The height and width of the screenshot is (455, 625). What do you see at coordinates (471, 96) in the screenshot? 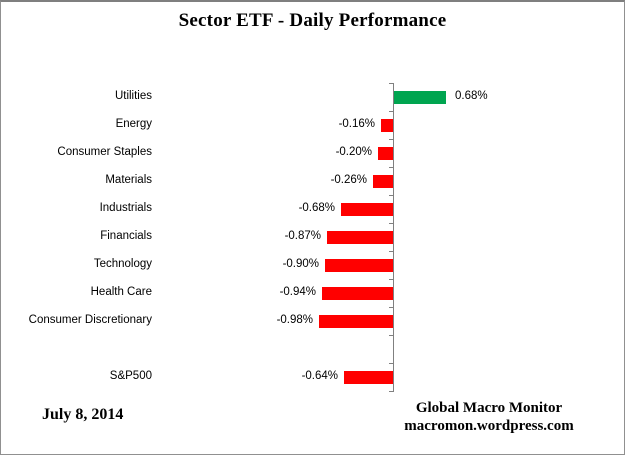
I see `bar-value-label: 0.68%` at bounding box center [471, 96].